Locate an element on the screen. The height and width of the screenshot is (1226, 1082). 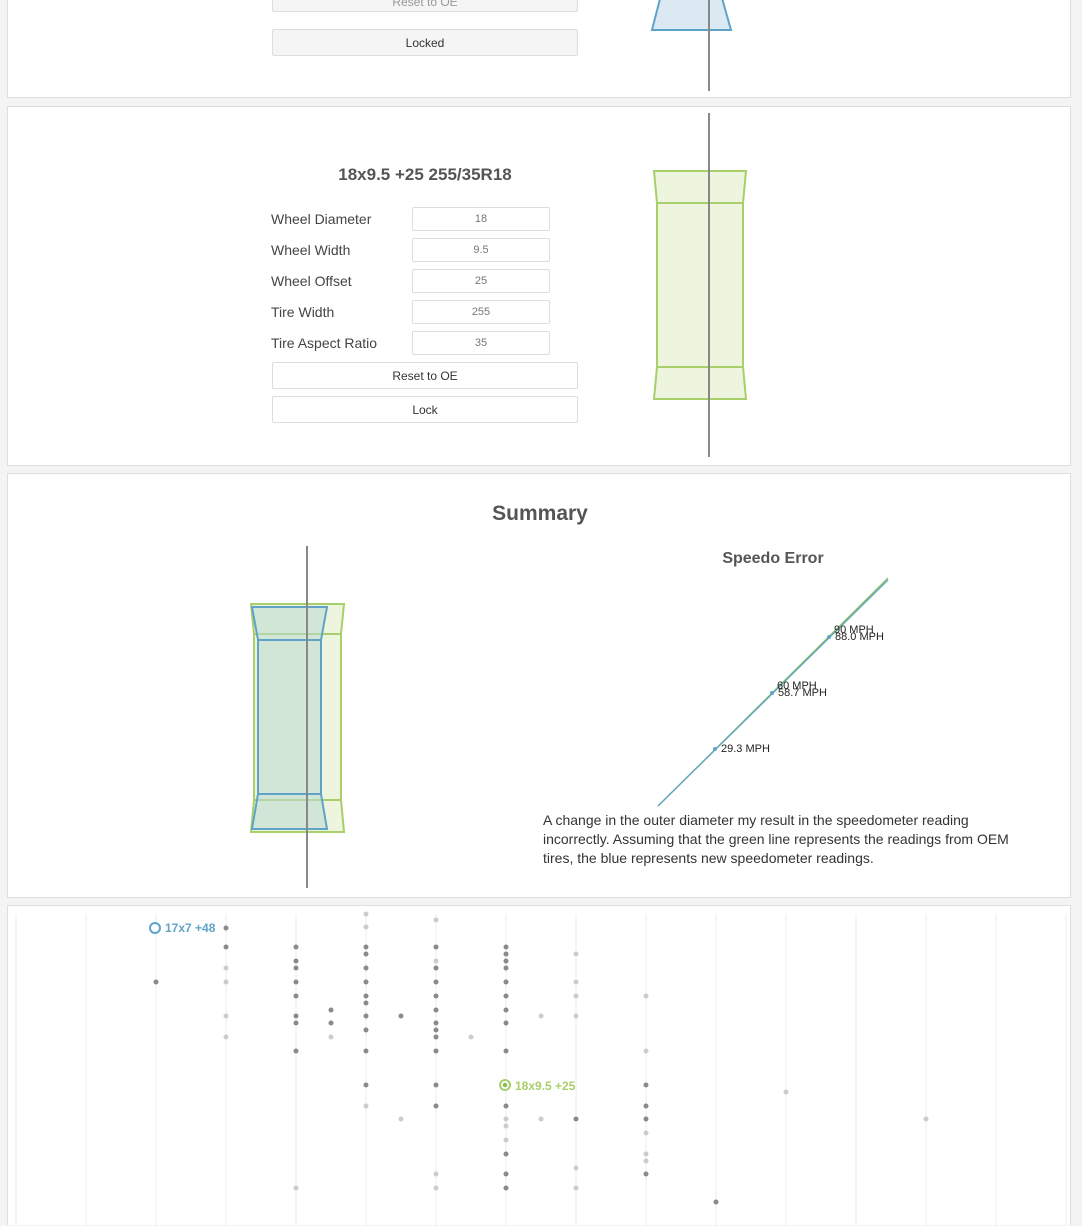
wheel-width-input is located at coordinates (481, 250).